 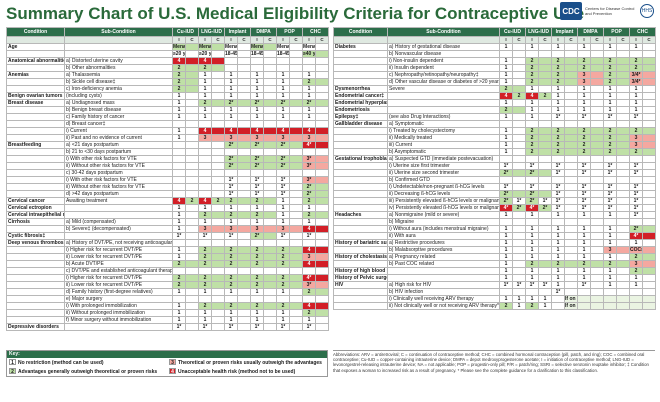 I want to click on category-cell: ≥20 yrs:1, so click(x=205, y=54).